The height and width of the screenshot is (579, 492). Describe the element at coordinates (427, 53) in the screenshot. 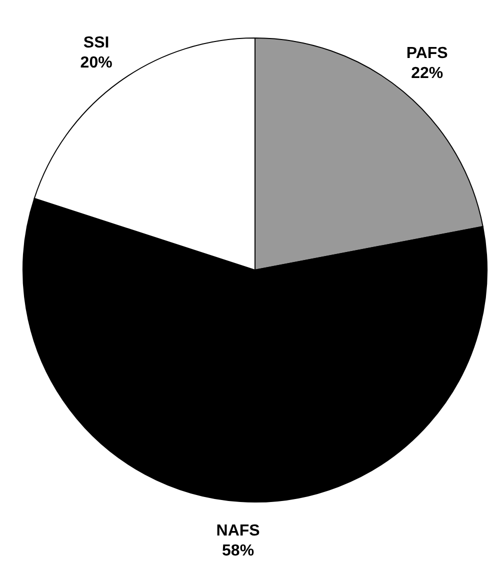

I see `slice-label: PAFS` at that location.